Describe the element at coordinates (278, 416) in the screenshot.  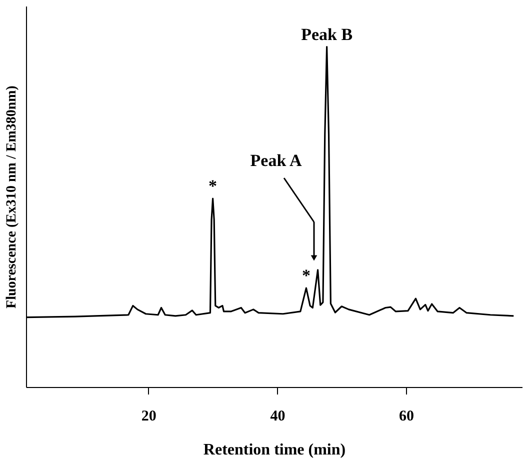
I see `x-tick-label: 40` at that location.